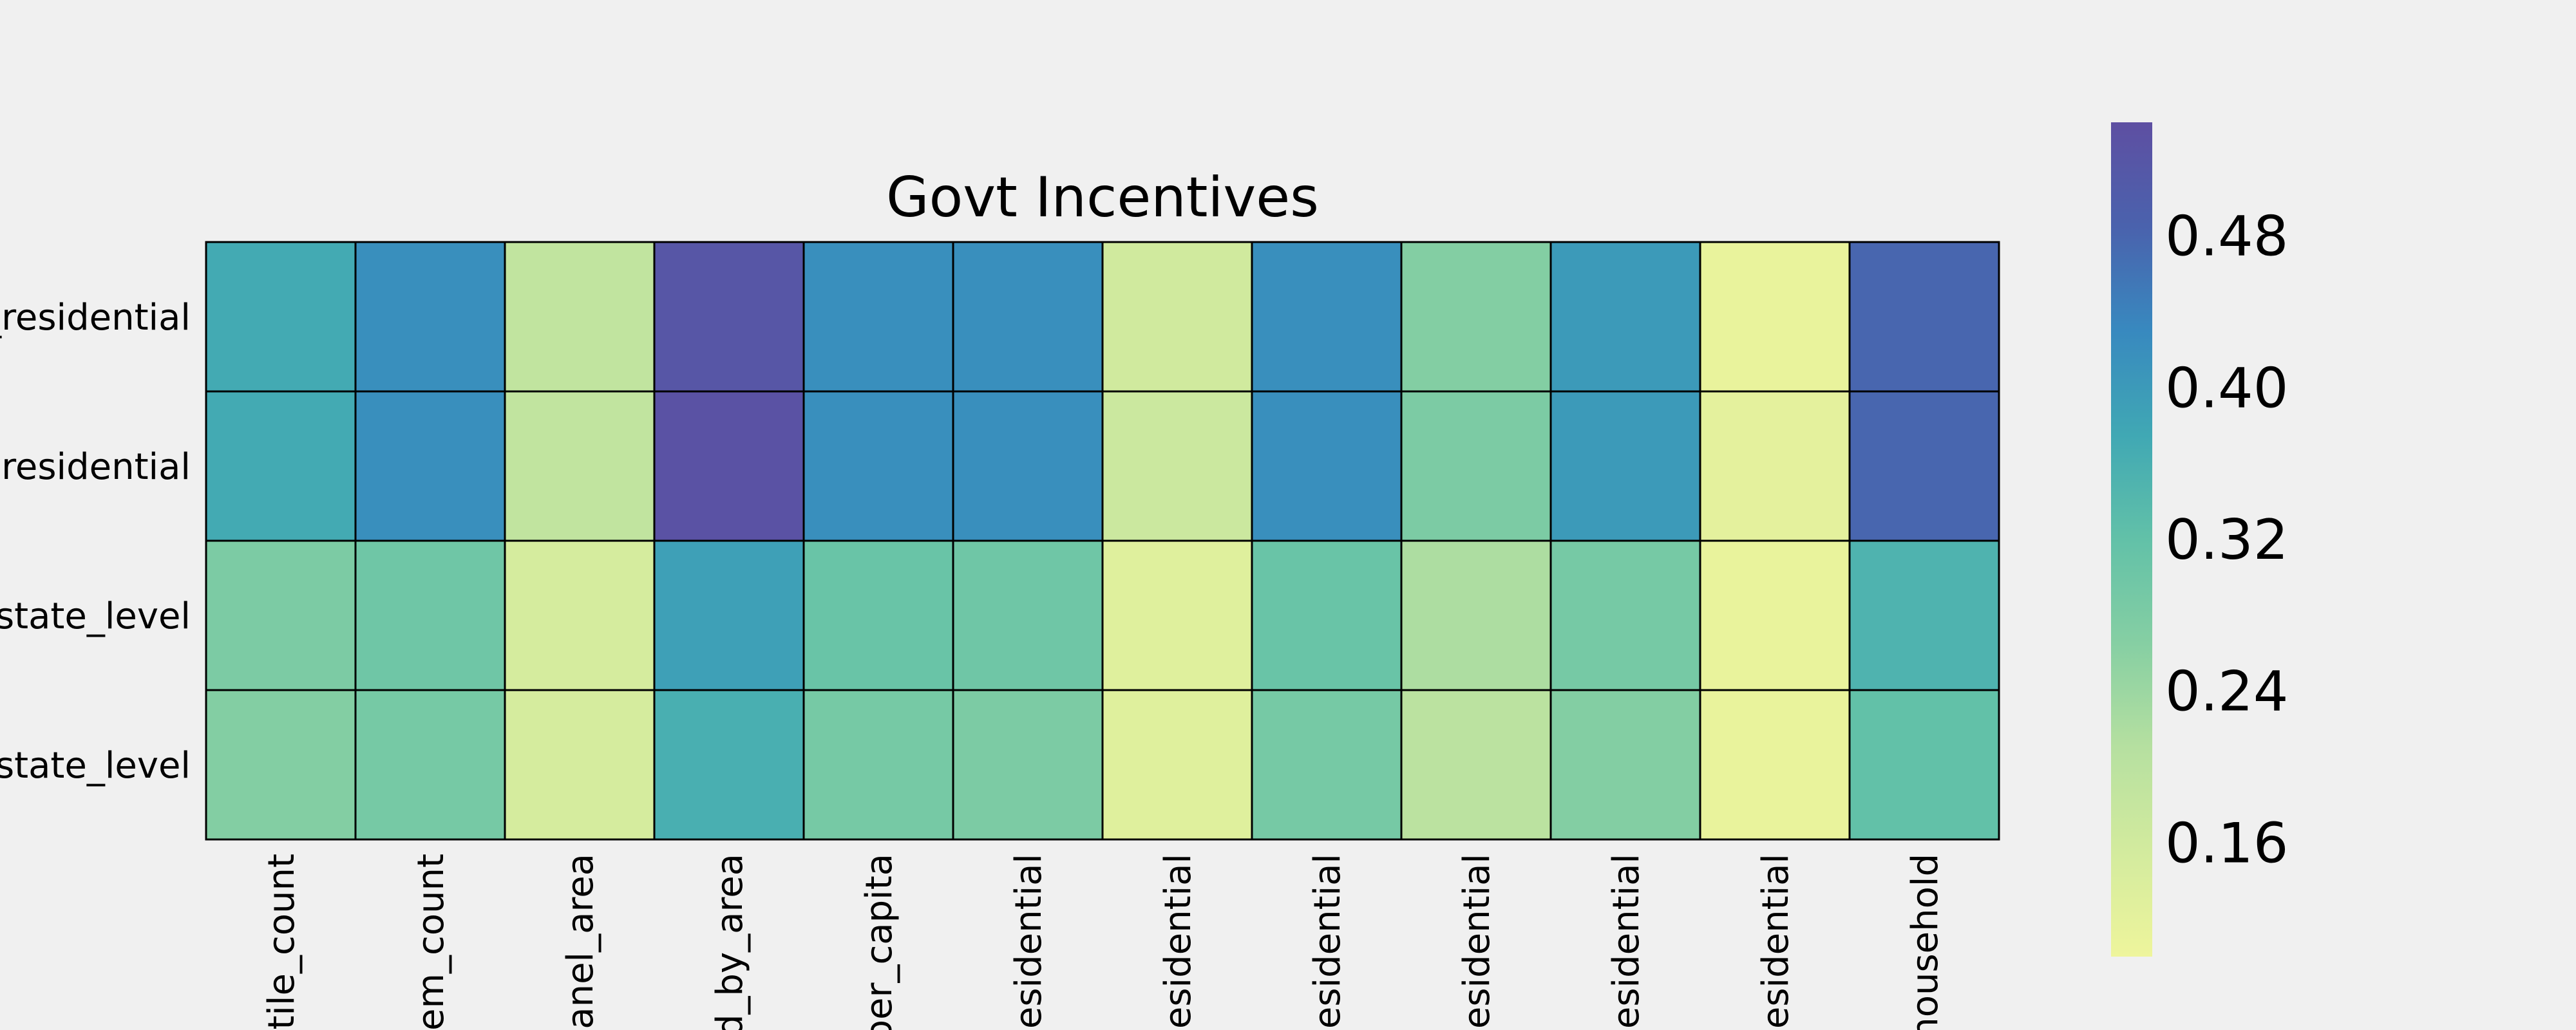 The image size is (2576, 1030). What do you see at coordinates (282, 942) in the screenshot?
I see `column-tick-label: tile_count` at bounding box center [282, 942].